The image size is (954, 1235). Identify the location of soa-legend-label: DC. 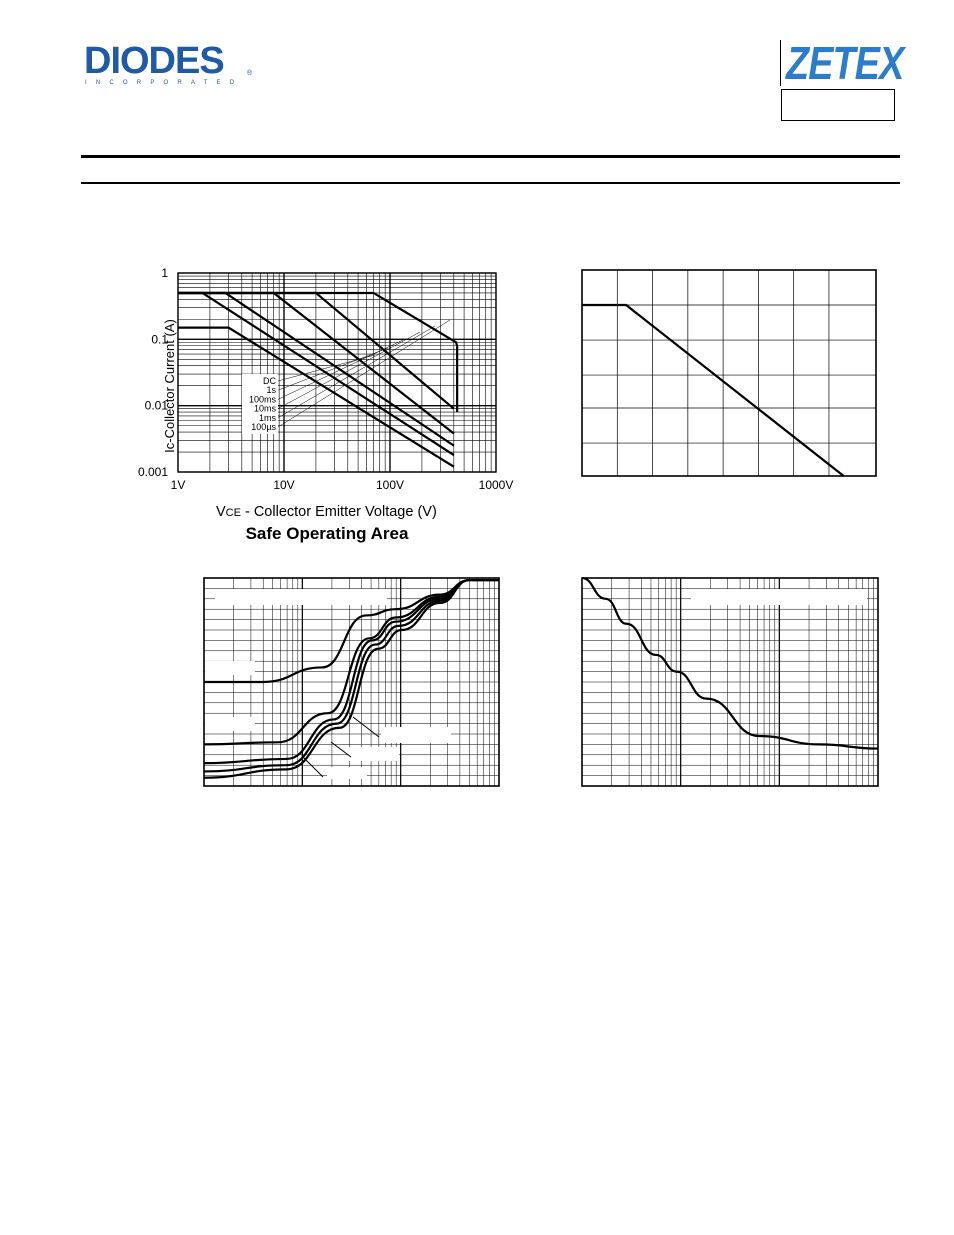
(269, 381).